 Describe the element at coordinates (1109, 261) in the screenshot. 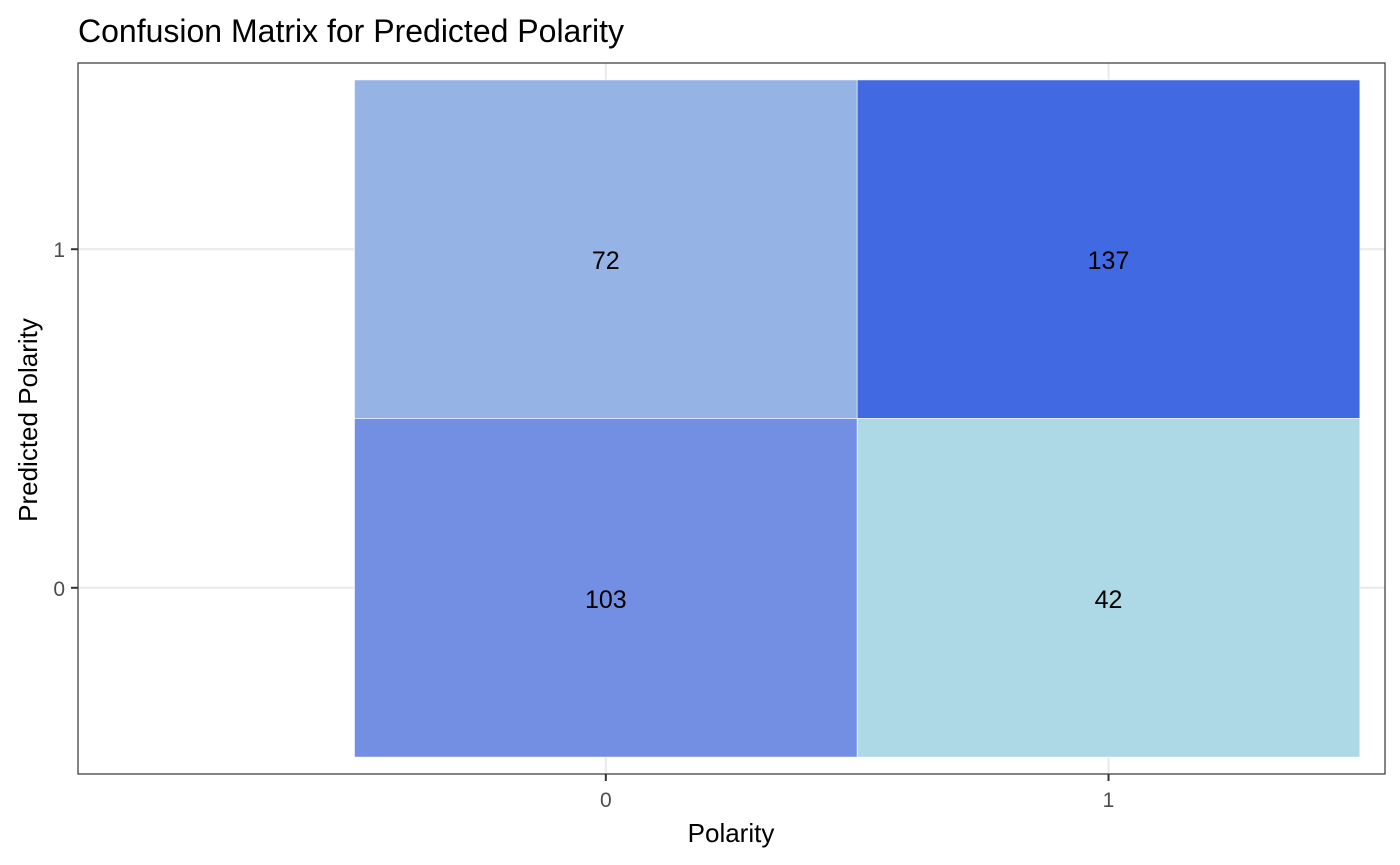

I see `cell-value-label: 137` at that location.